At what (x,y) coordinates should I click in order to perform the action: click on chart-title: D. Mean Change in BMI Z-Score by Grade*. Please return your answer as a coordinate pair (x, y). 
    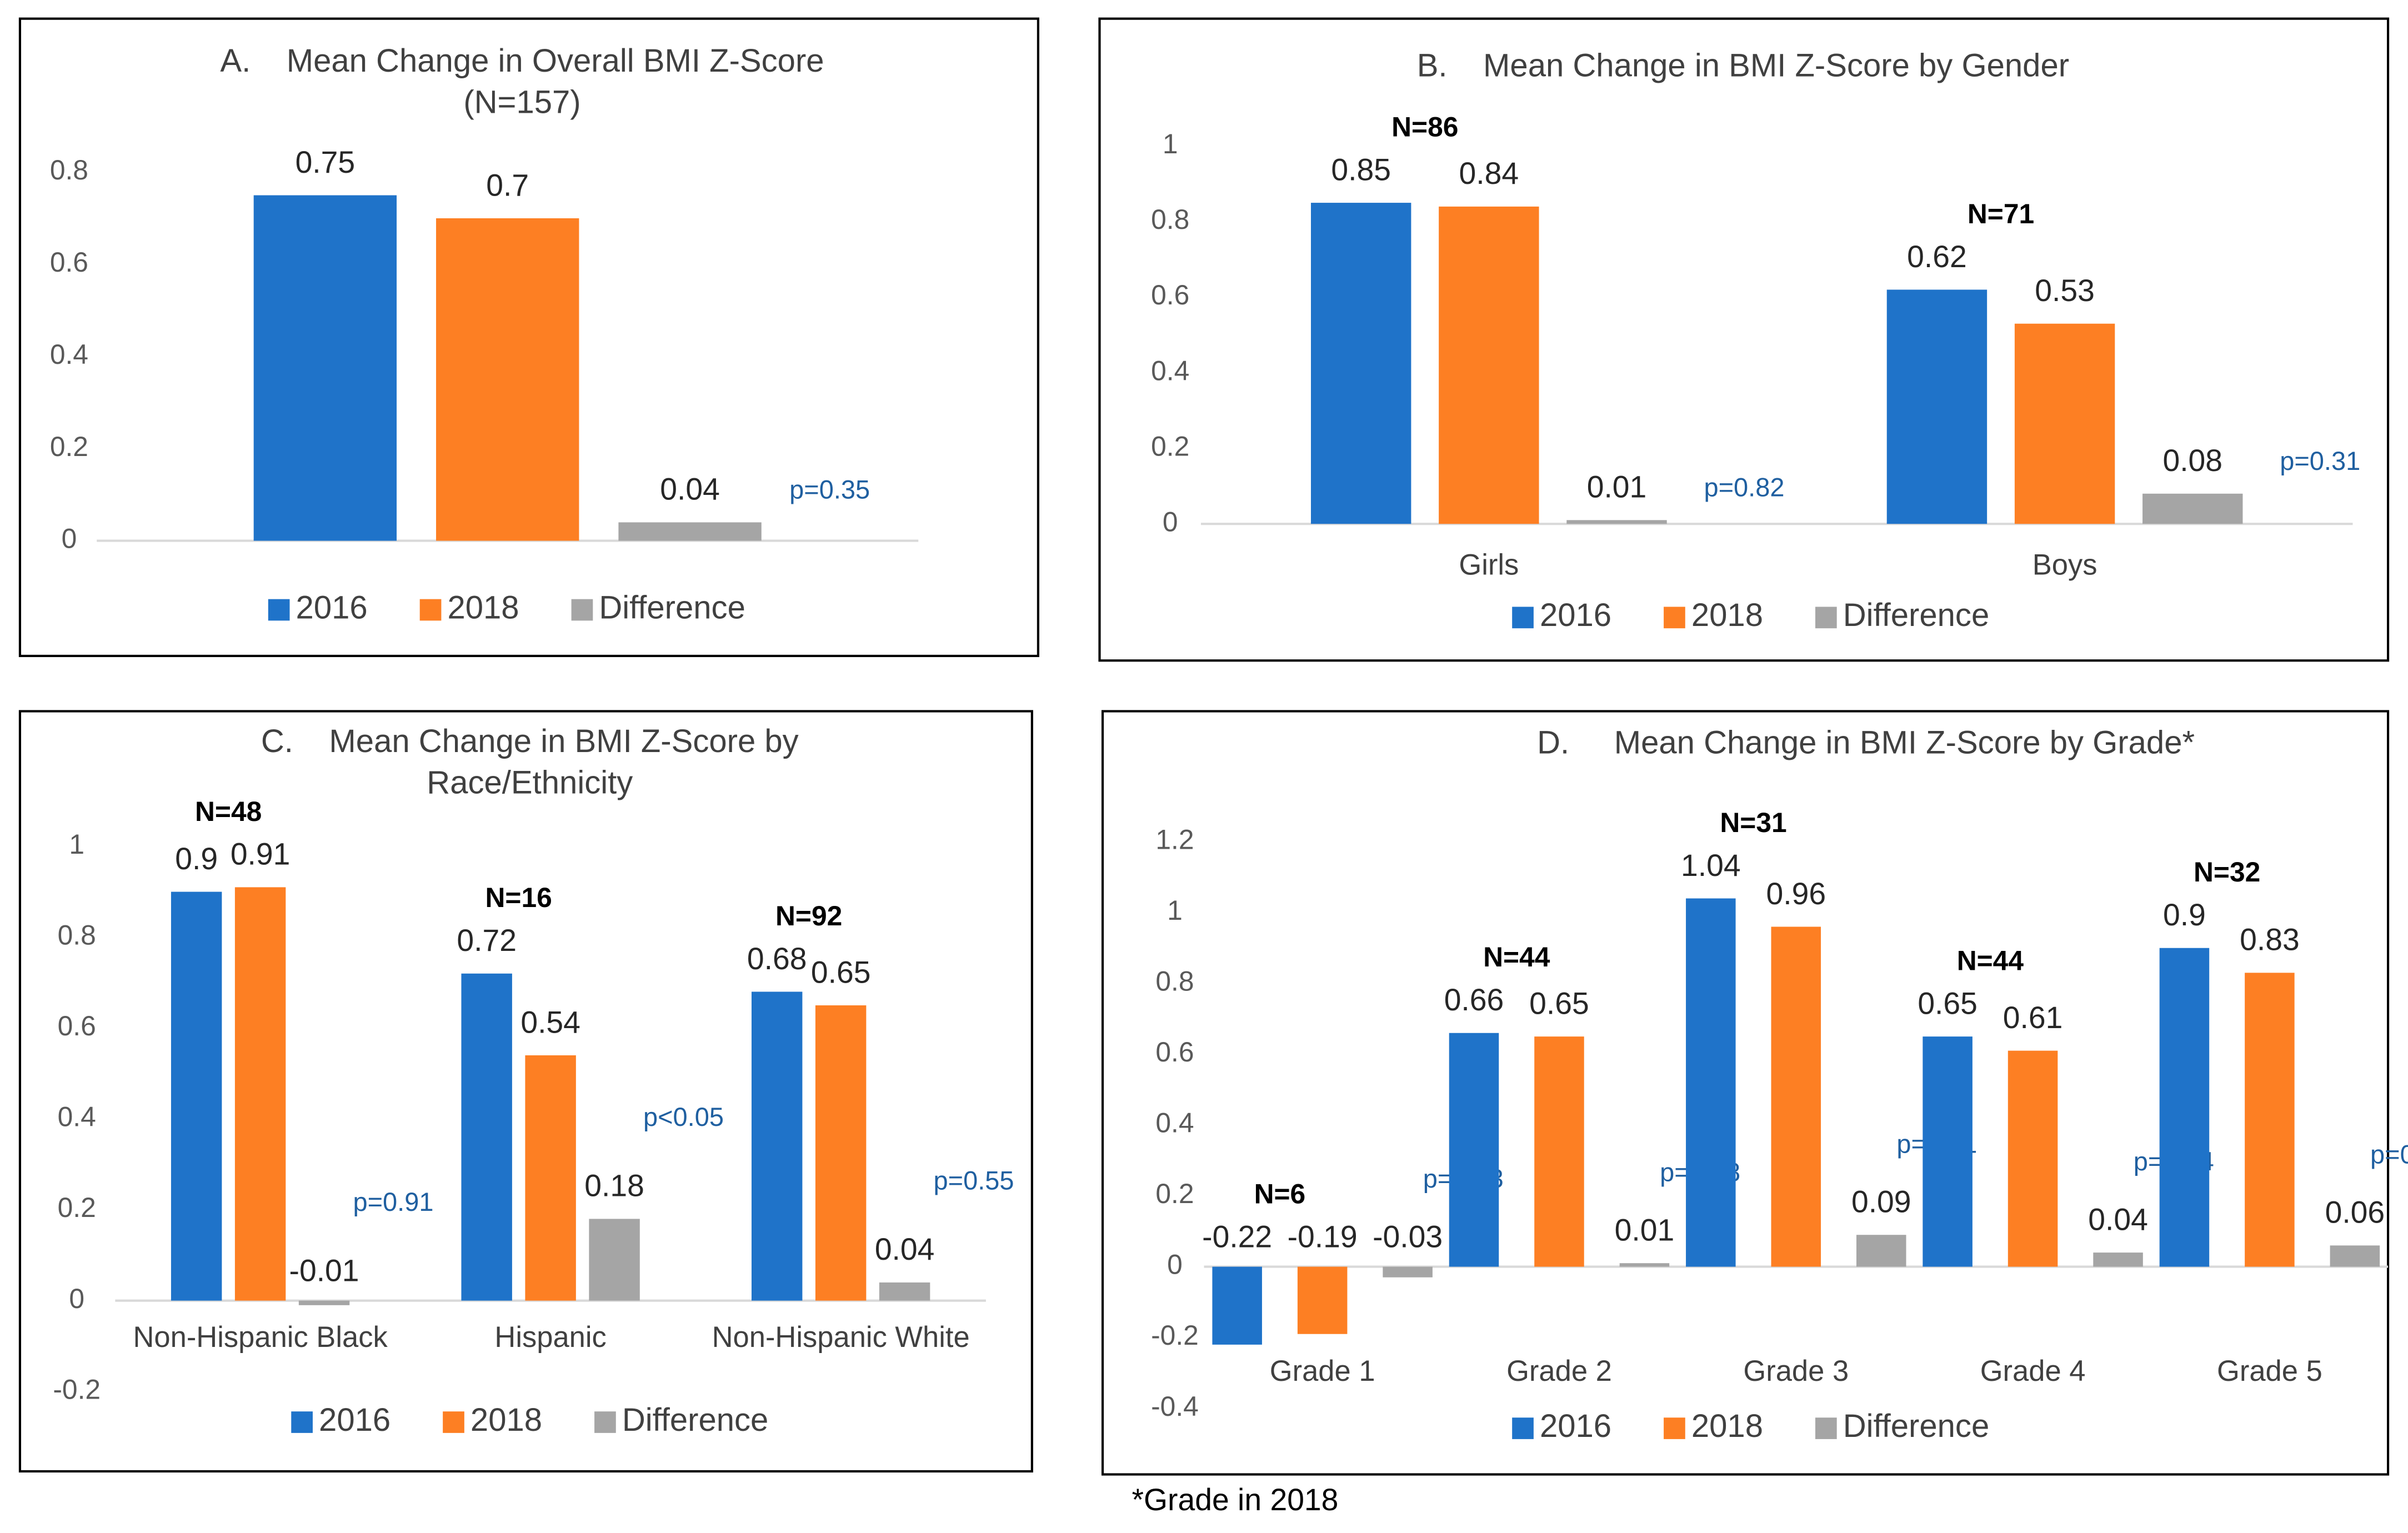
    Looking at the image, I should click on (1866, 743).